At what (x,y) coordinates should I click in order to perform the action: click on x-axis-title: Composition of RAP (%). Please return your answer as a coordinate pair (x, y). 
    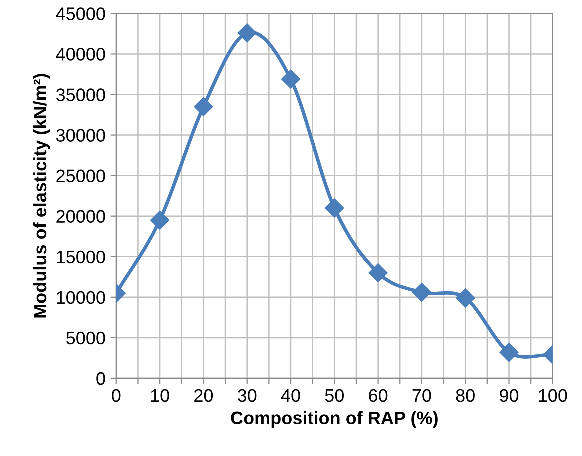
    Looking at the image, I should click on (334, 419).